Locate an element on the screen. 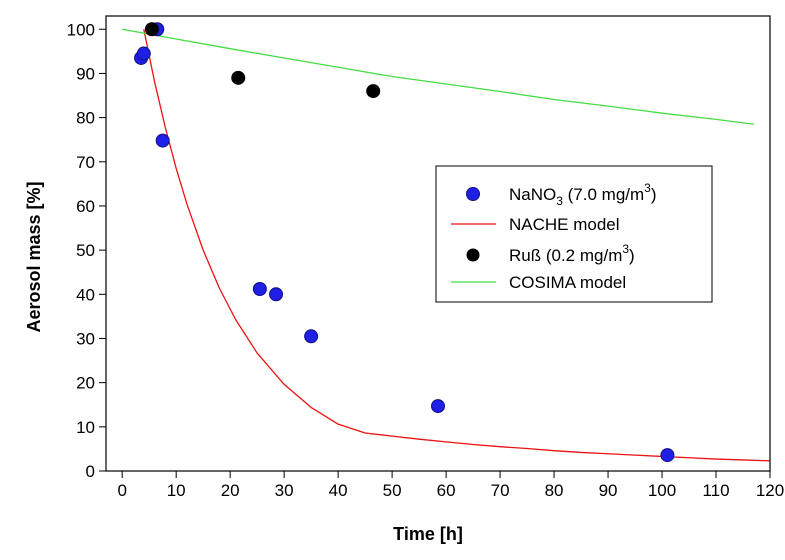 The height and width of the screenshot is (560, 785). legend-label-russ: Ruß (0.2 mg/m3) is located at coordinates (572, 253).